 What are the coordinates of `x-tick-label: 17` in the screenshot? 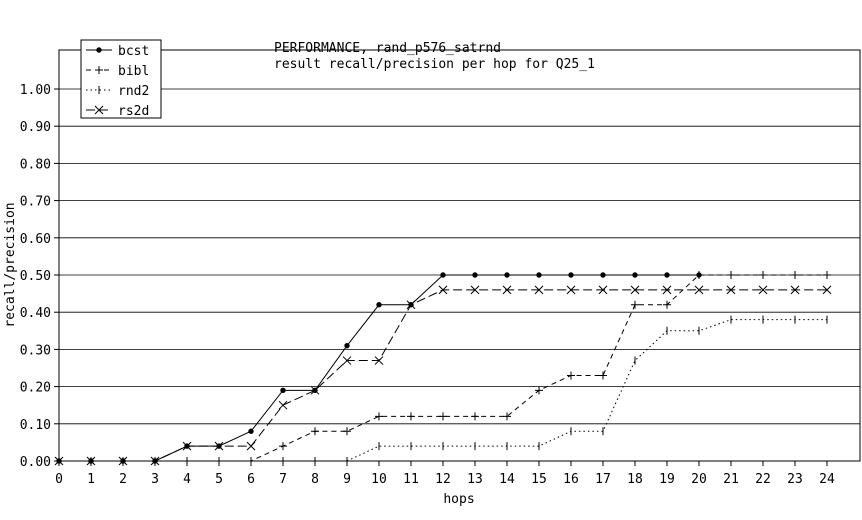 It's located at (603, 479).